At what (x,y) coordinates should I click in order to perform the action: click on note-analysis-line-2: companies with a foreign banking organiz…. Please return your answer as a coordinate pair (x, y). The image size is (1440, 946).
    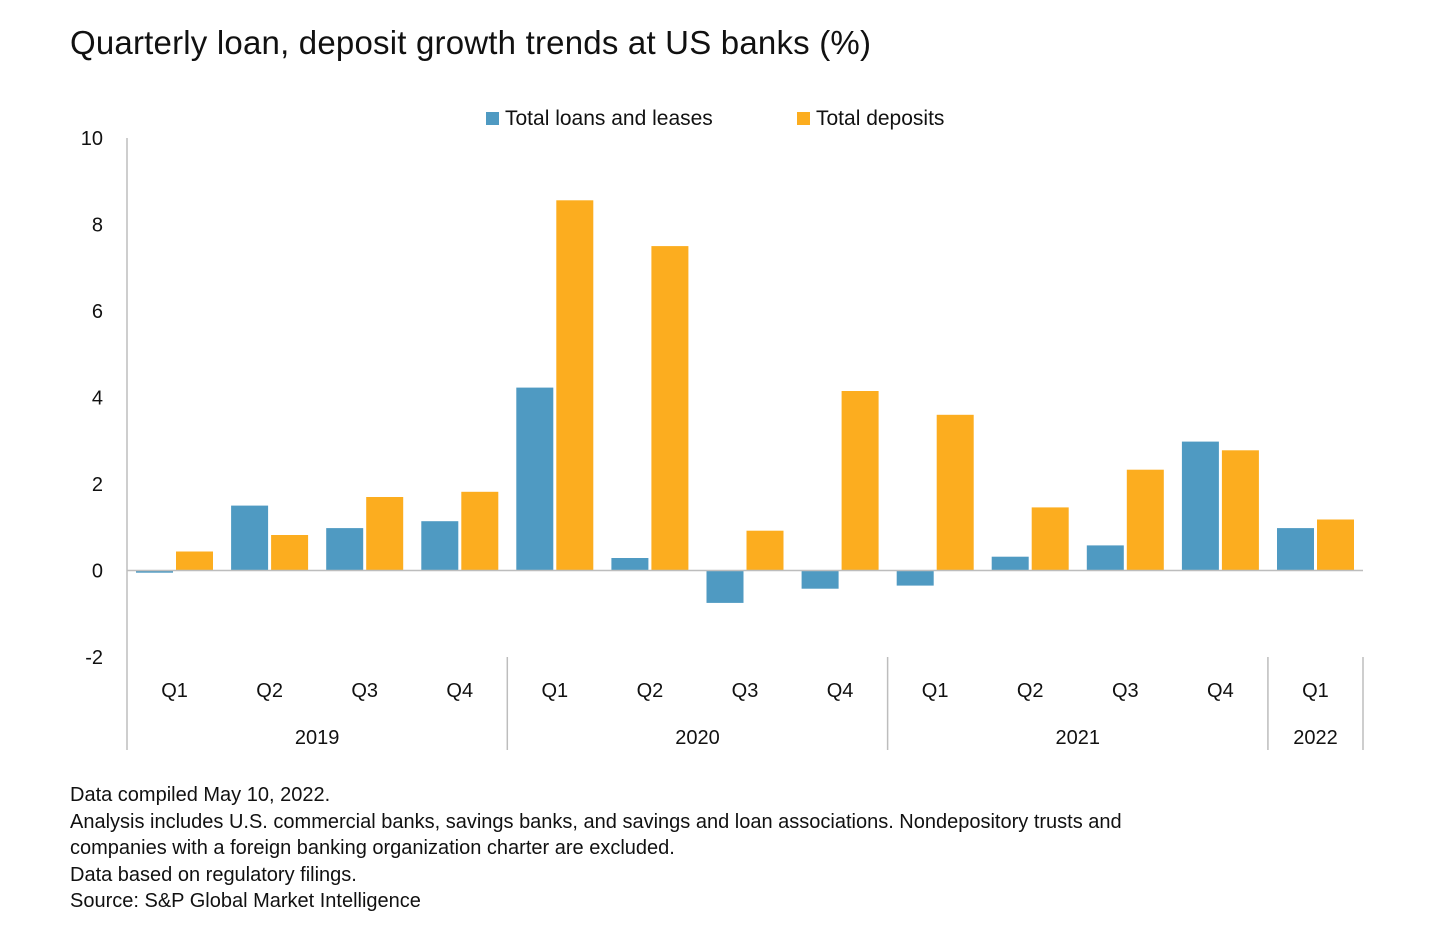
    Looking at the image, I should click on (372, 848).